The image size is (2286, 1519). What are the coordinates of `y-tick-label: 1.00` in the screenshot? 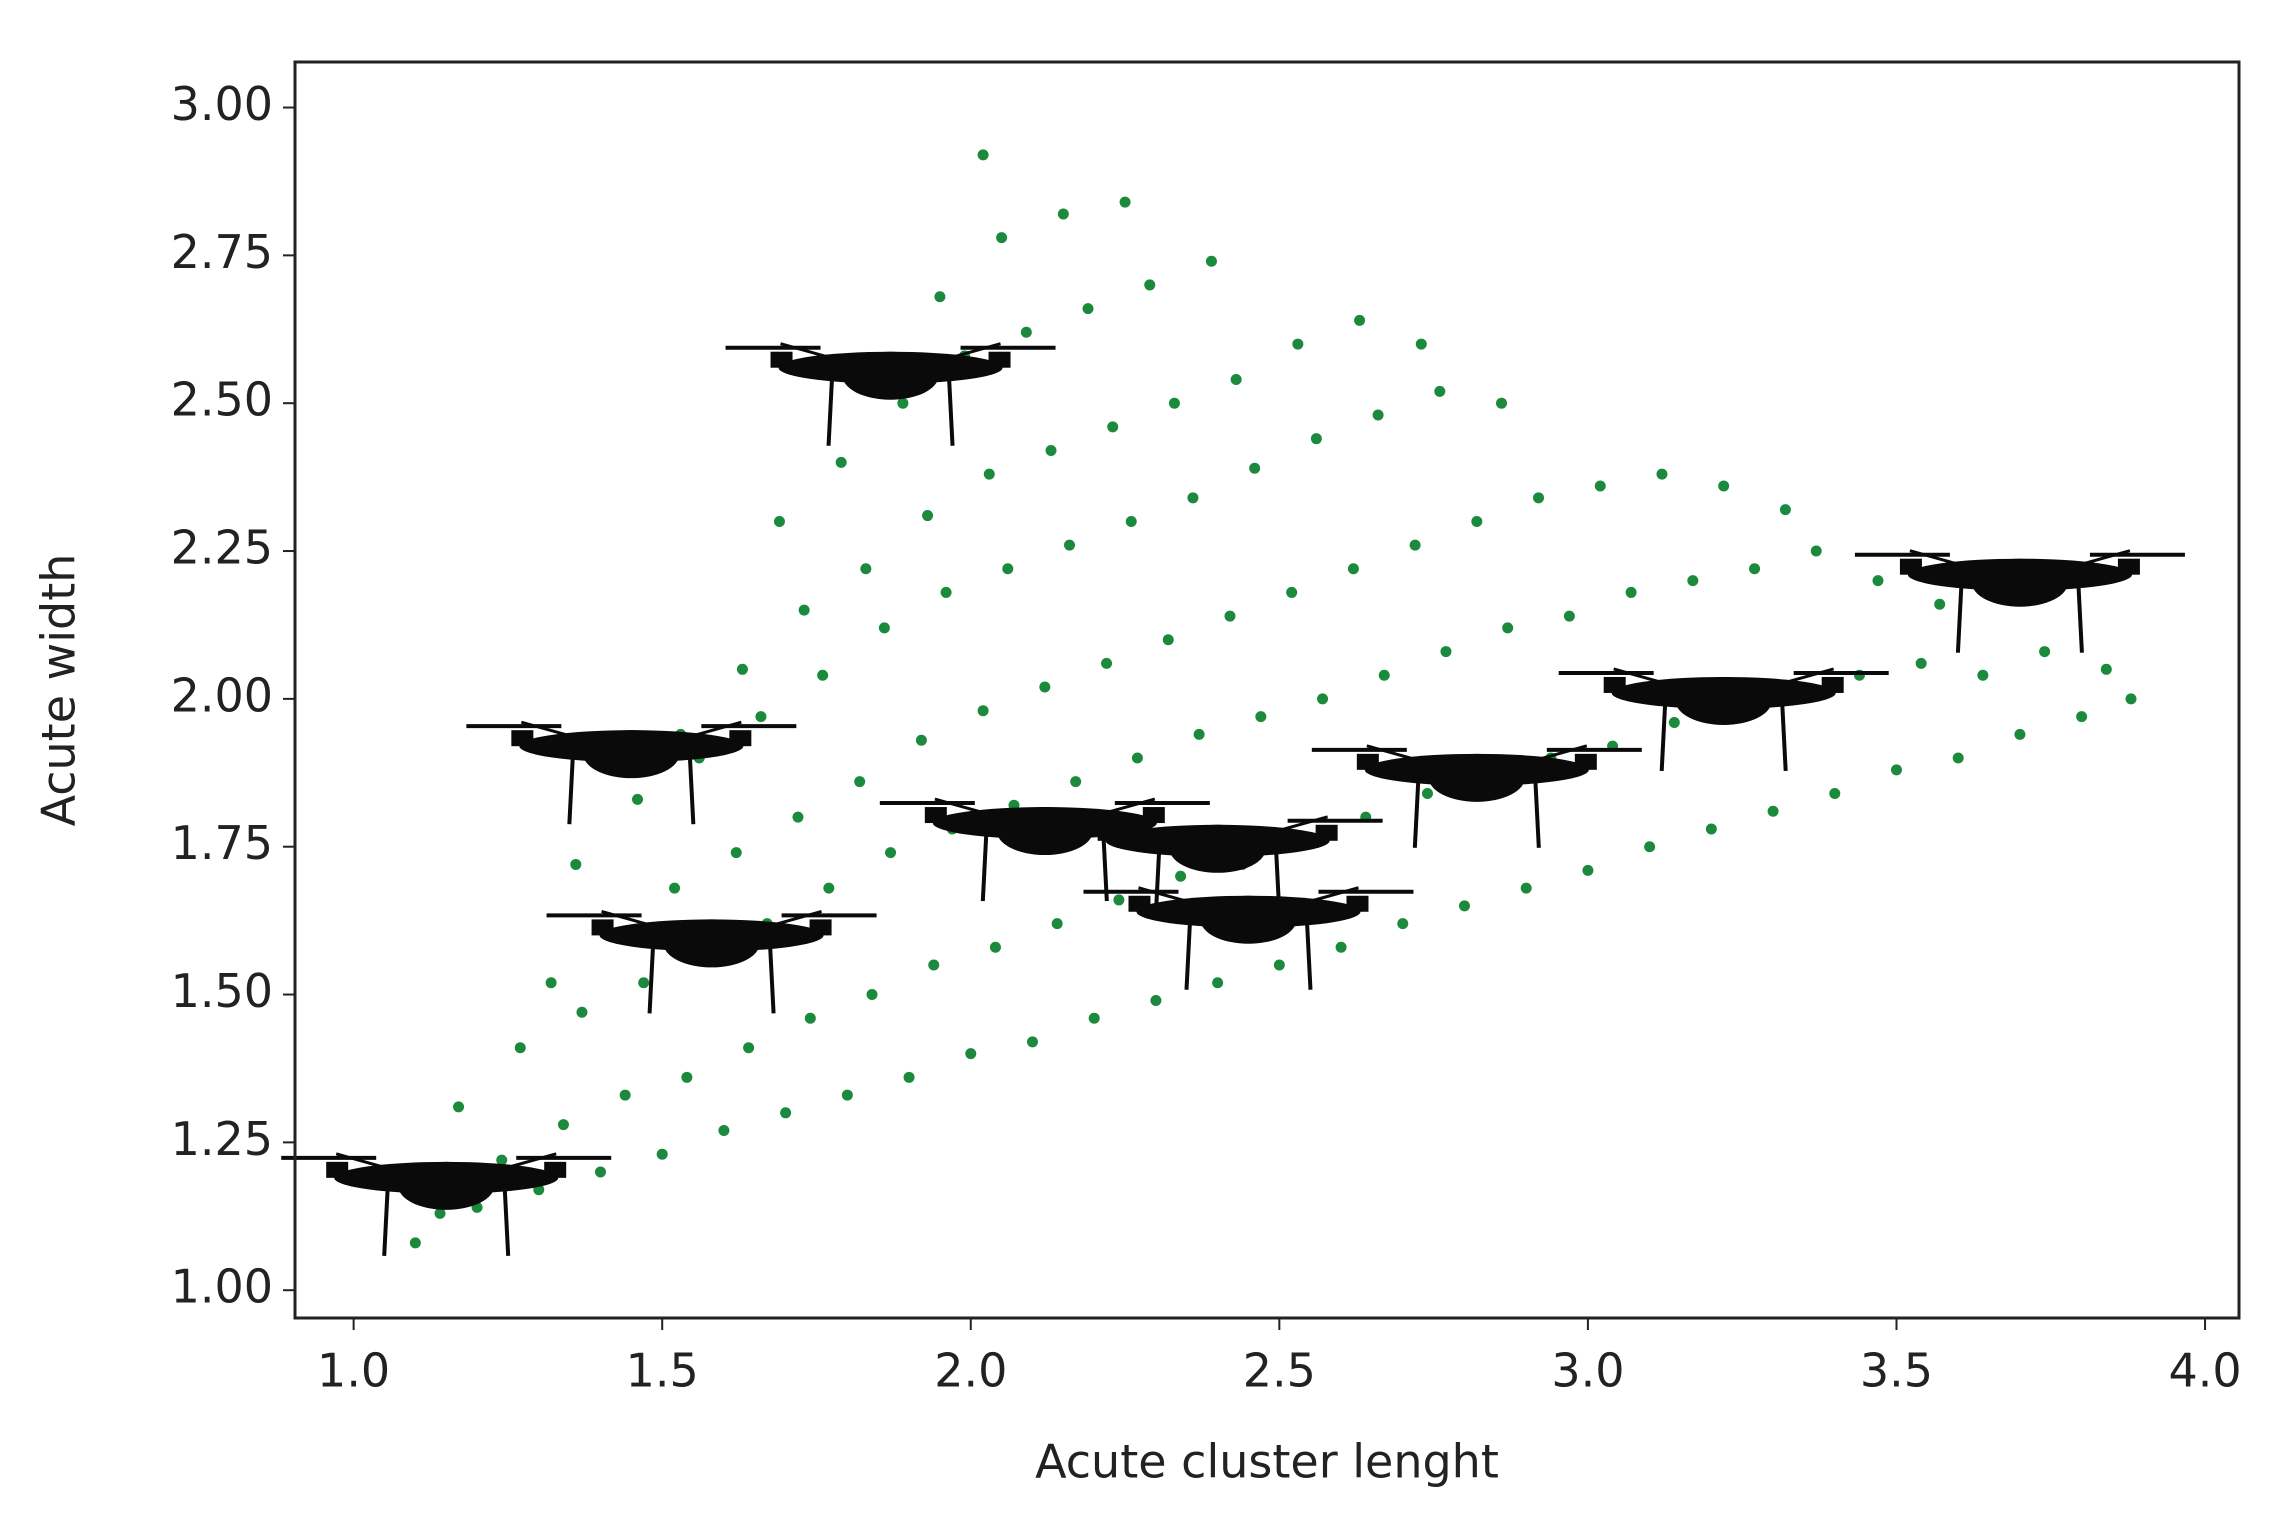 It's located at (222, 1287).